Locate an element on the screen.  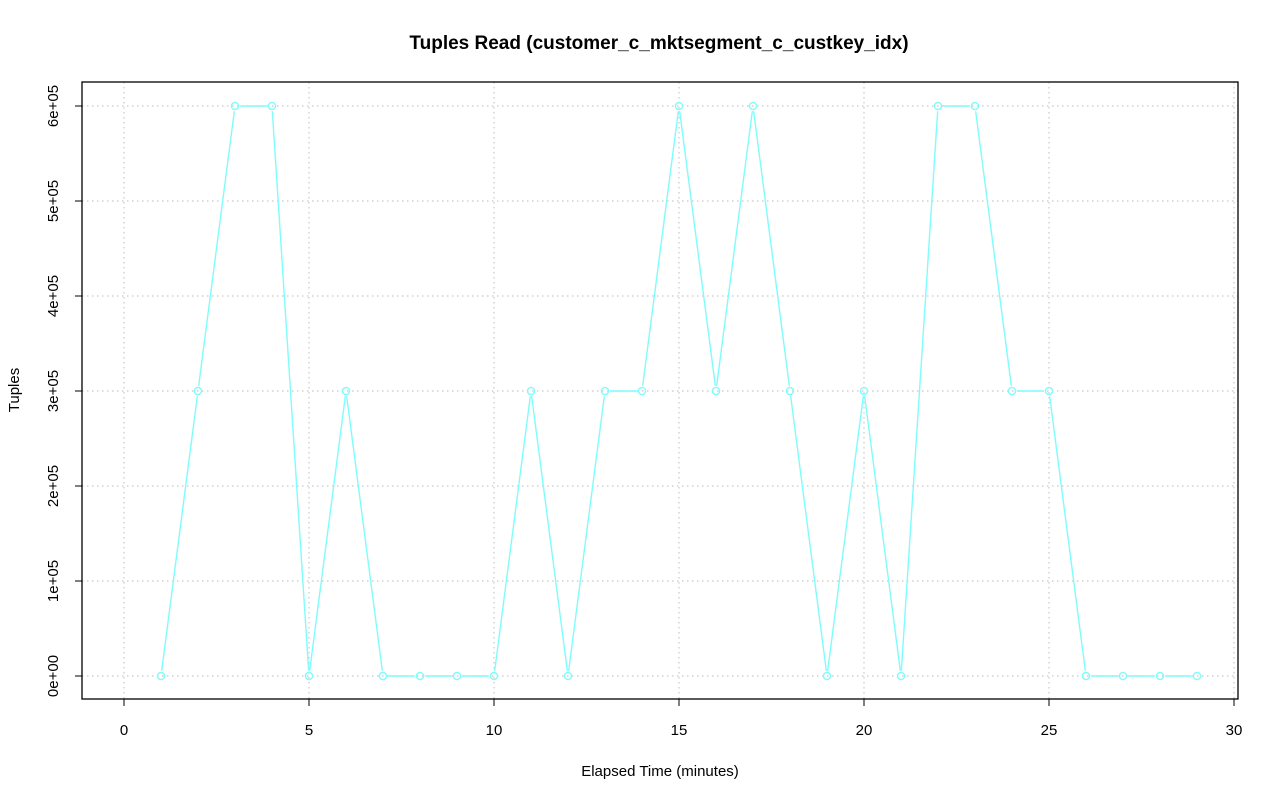
y-tick-label: 0e+00 is located at coordinates (53, 676).